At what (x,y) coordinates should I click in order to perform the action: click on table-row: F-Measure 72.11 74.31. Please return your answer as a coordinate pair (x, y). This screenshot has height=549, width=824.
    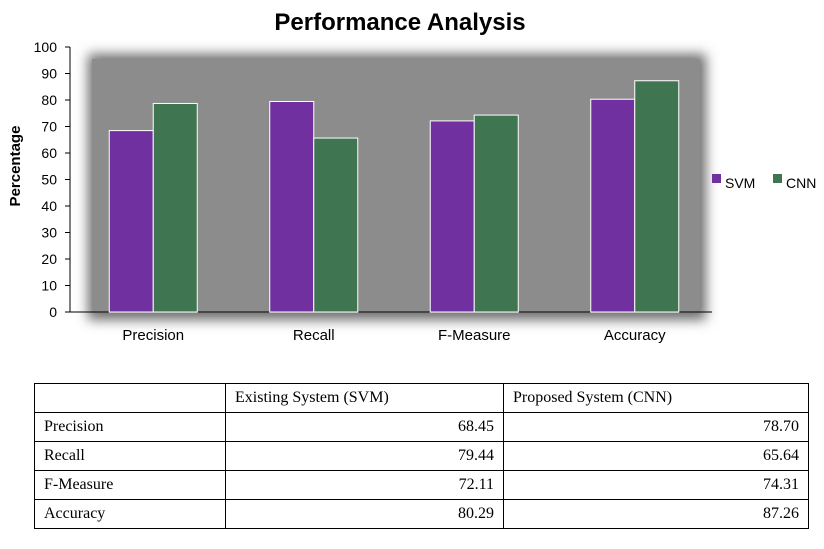
    Looking at the image, I should click on (421, 485).